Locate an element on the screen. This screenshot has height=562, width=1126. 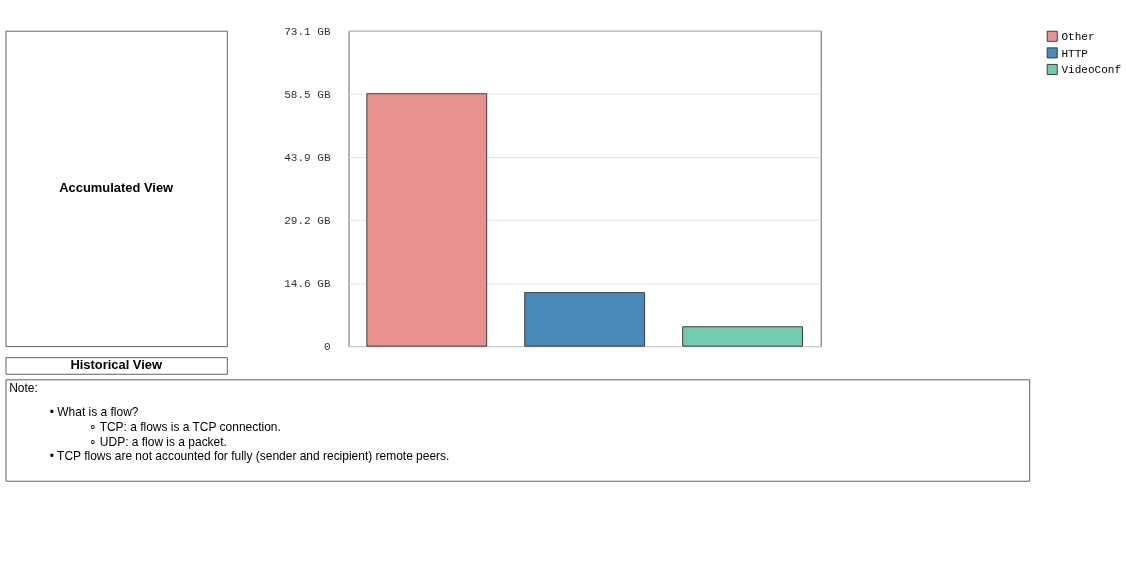
legend-label: Other is located at coordinates (1078, 36).